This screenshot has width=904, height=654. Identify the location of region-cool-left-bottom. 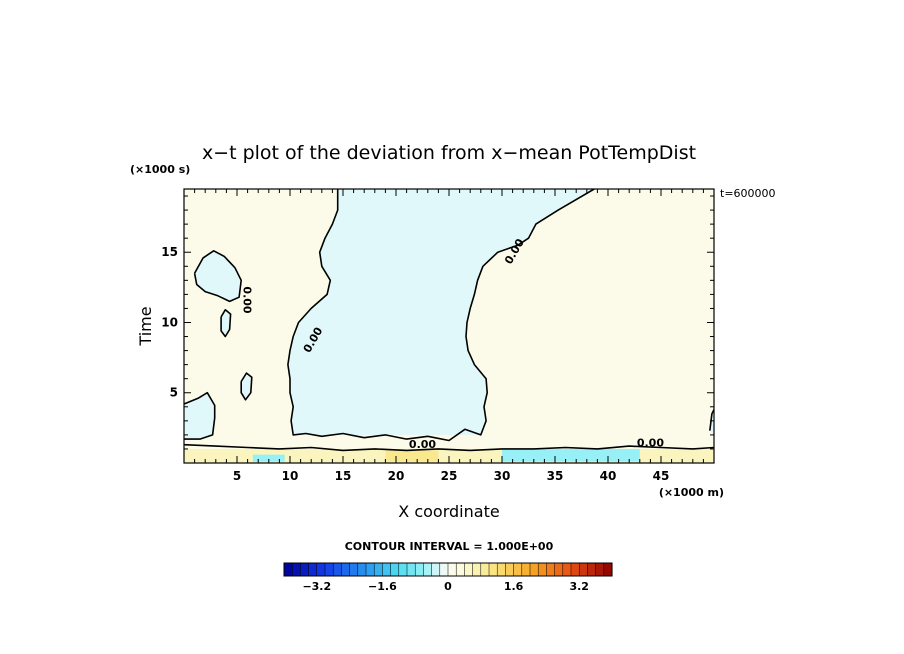
(199, 416).